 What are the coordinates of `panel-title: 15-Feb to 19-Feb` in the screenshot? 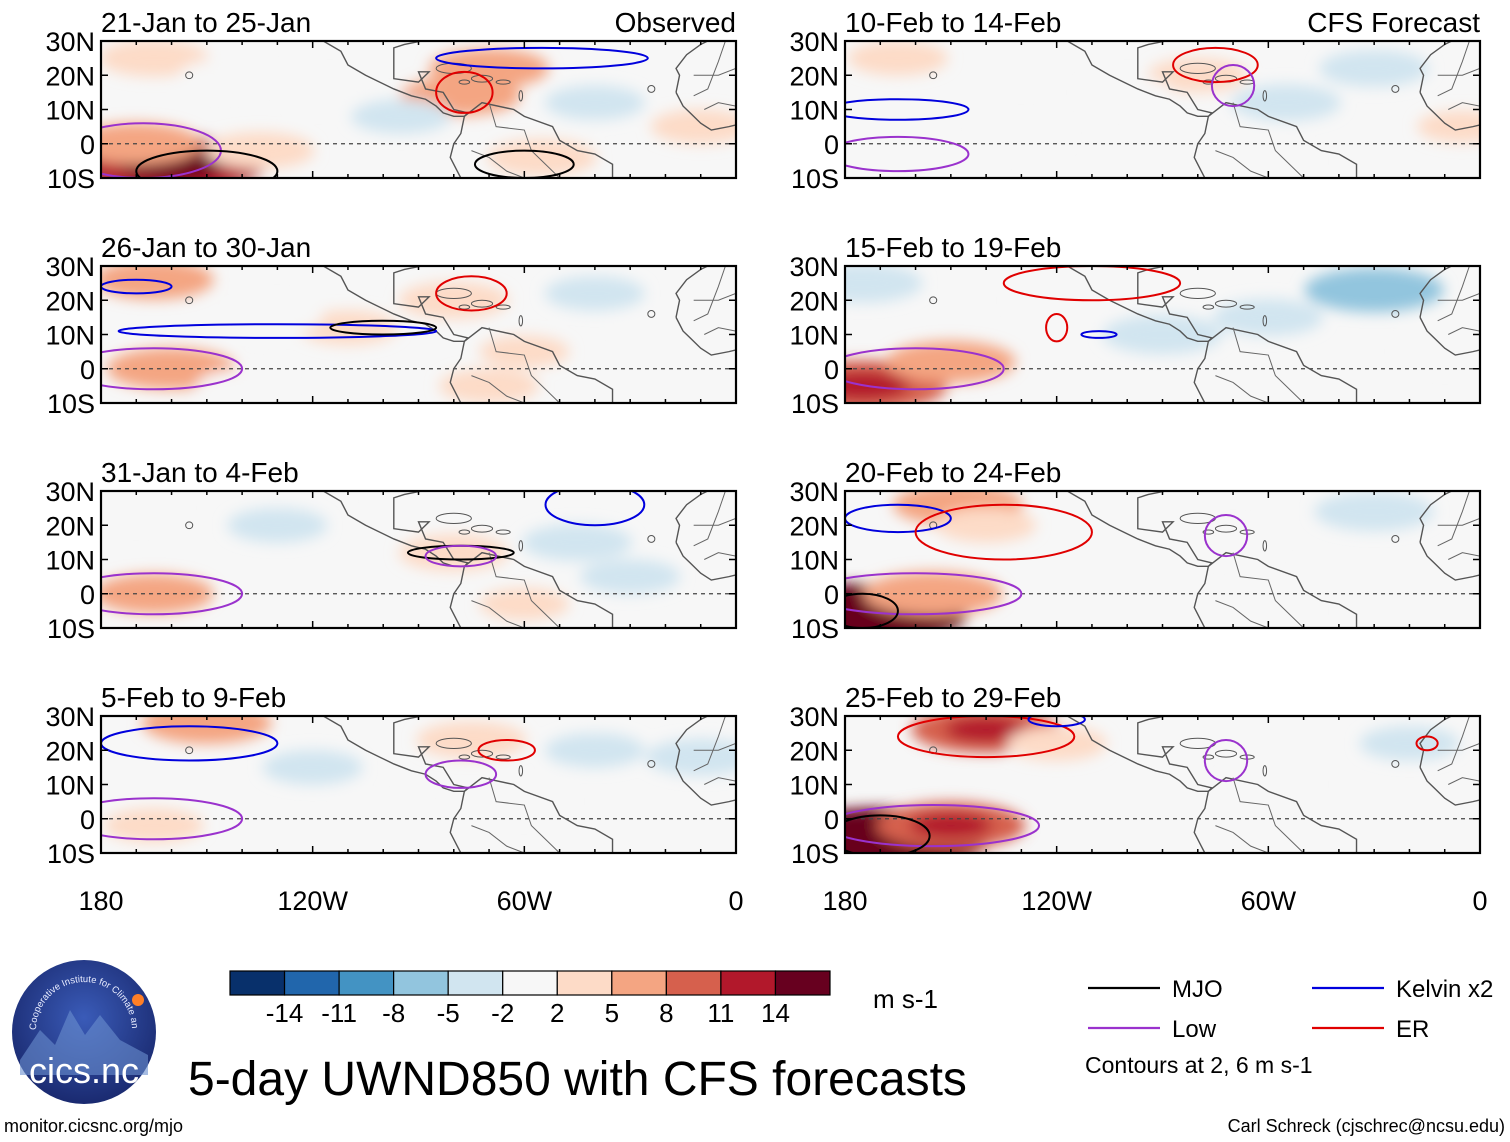 It's located at (953, 247).